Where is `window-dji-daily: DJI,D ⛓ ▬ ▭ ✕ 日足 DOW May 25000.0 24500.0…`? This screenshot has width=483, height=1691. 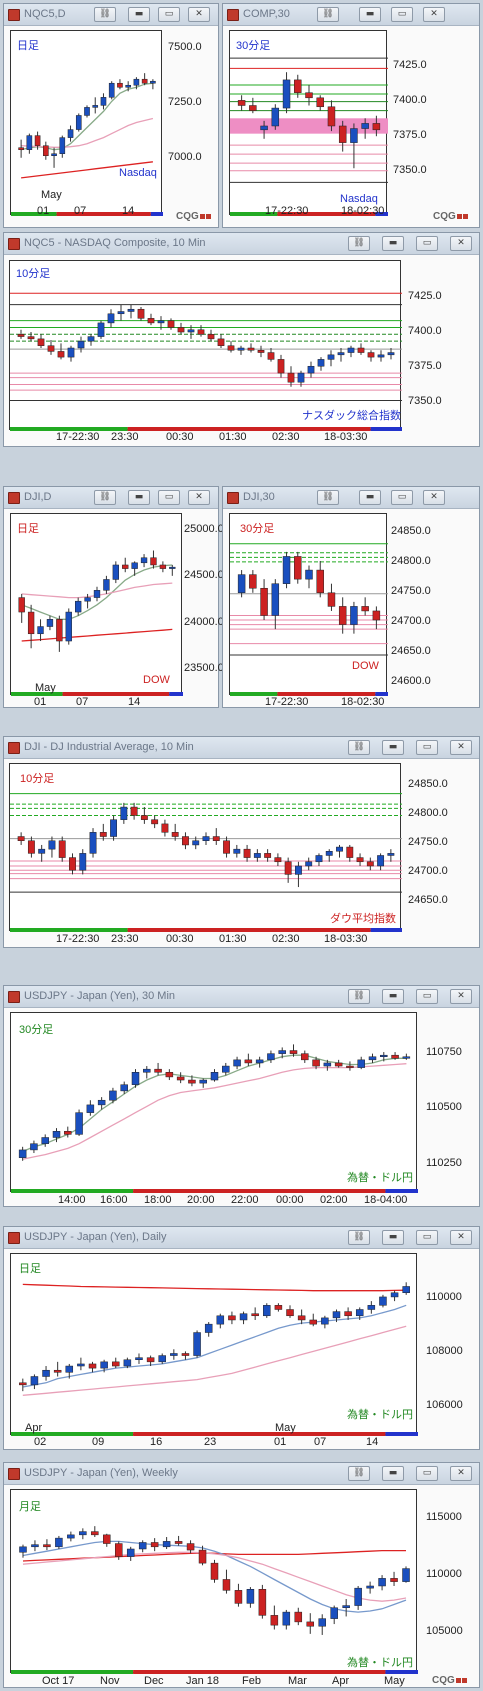 window-dji-daily: DJI,D ⛓ ▬ ▭ ✕ 日足 DOW May 25000.0 24500.0… is located at coordinates (113, 597).